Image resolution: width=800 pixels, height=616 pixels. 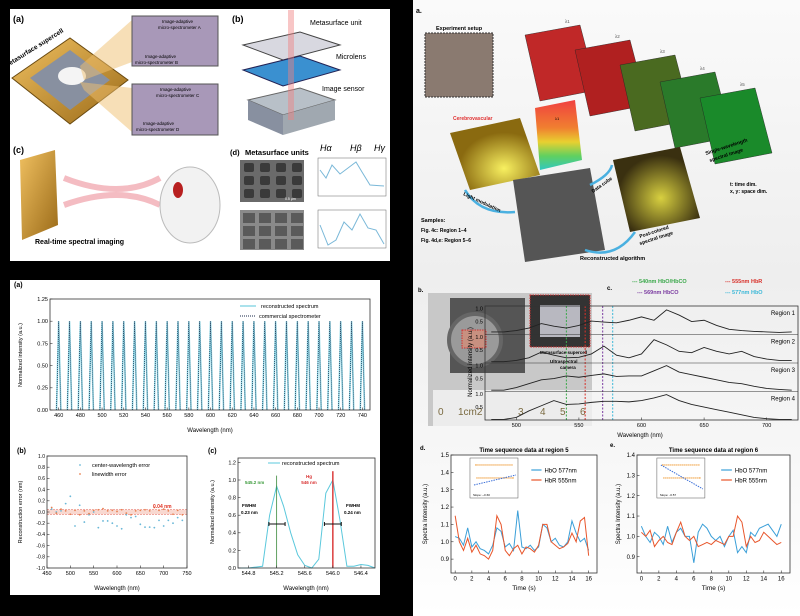 What do you see at coordinates (781, 580) in the screenshot?
I see `x-tick-label: 16` at bounding box center [781, 580].